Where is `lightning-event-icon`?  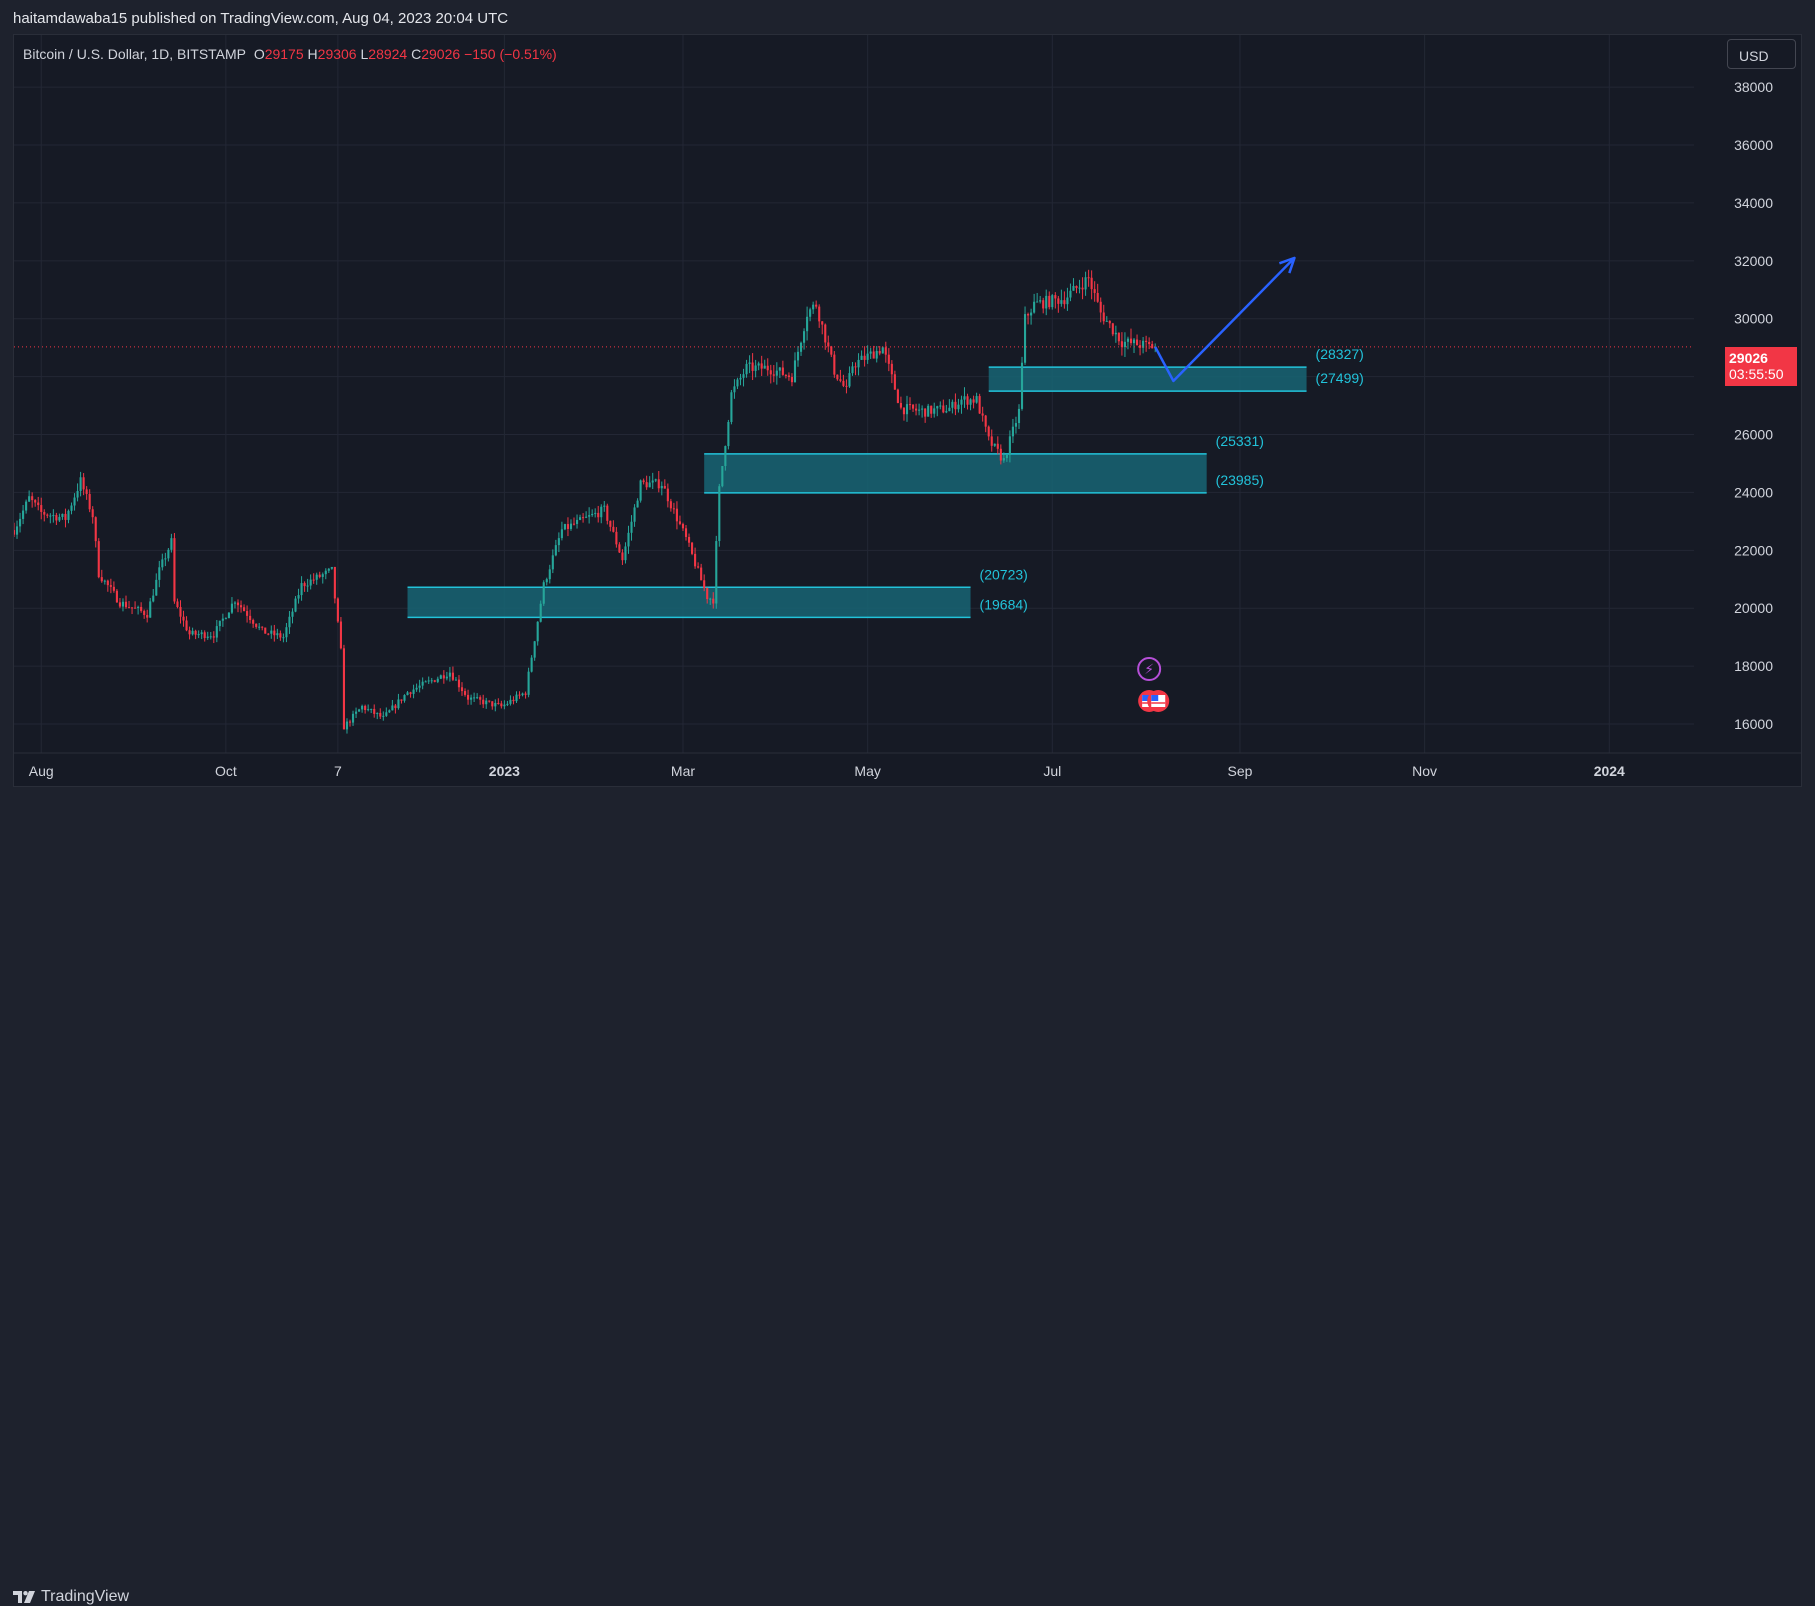 lightning-event-icon is located at coordinates (1149, 669).